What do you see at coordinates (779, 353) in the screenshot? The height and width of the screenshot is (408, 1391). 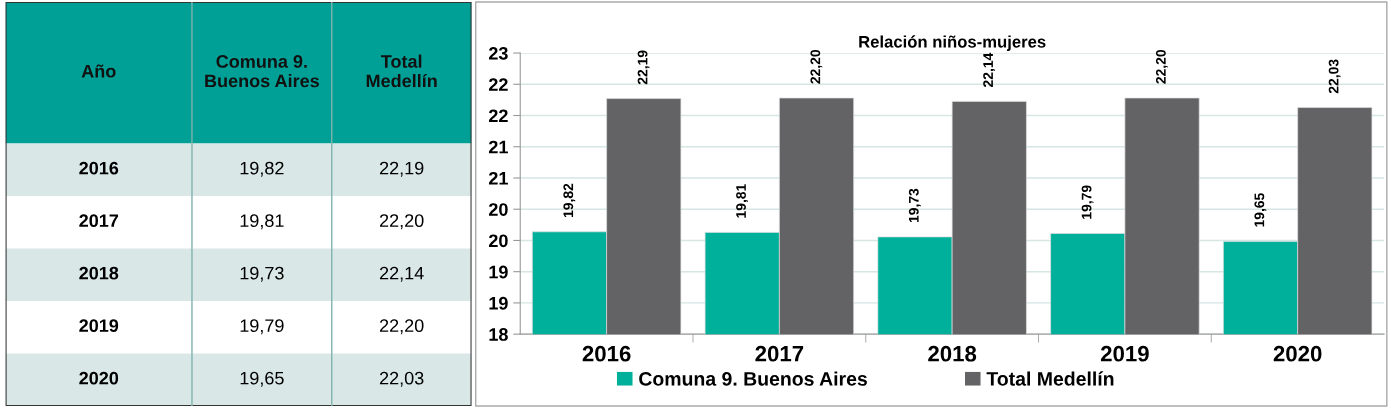 I see `x-tick-label: 2017` at bounding box center [779, 353].